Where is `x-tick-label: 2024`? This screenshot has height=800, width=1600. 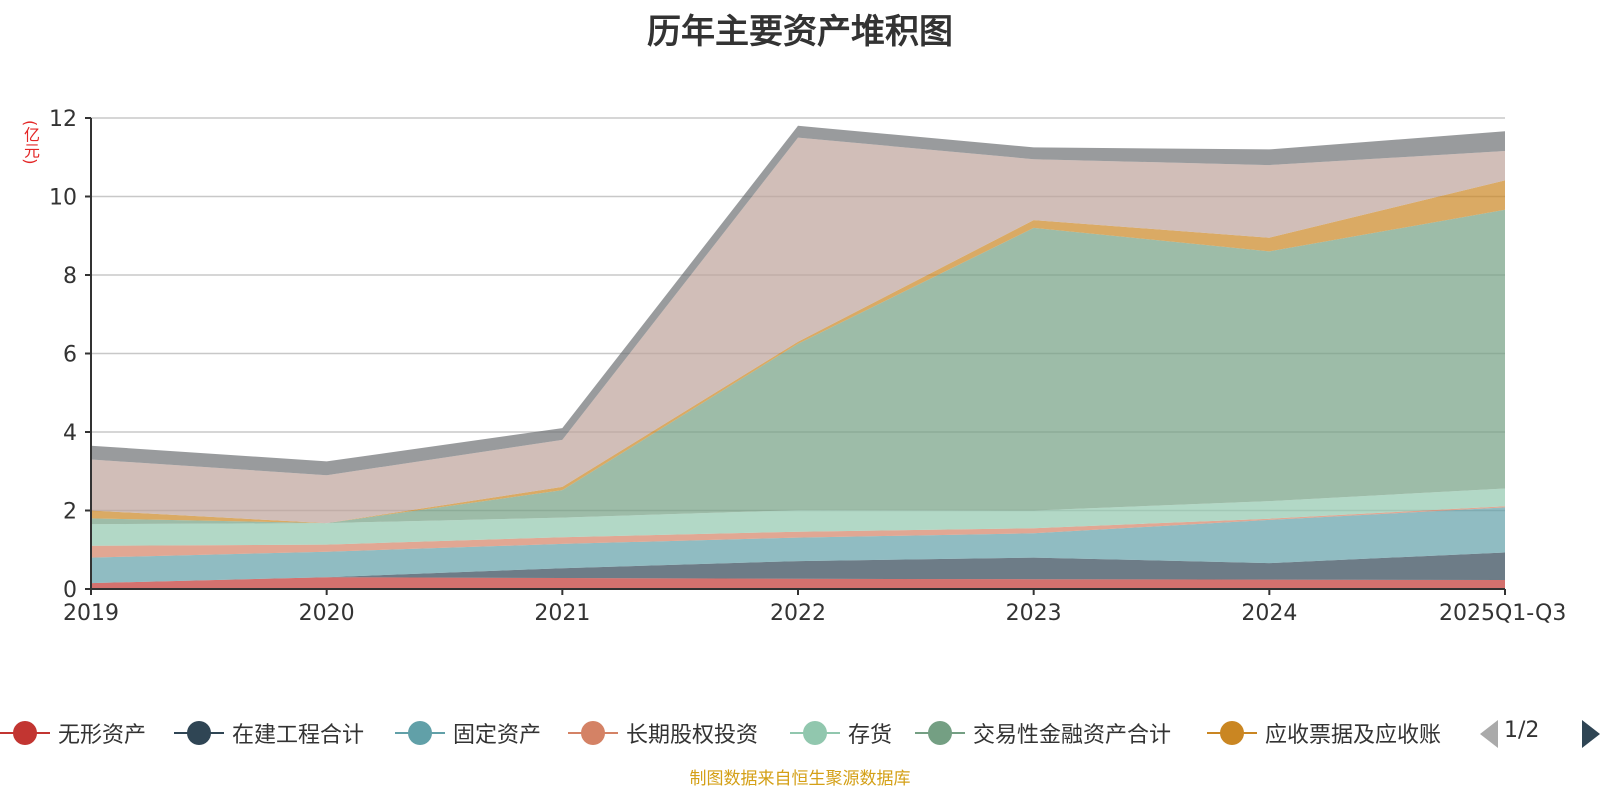
x-tick-label: 2024 is located at coordinates (1269, 613).